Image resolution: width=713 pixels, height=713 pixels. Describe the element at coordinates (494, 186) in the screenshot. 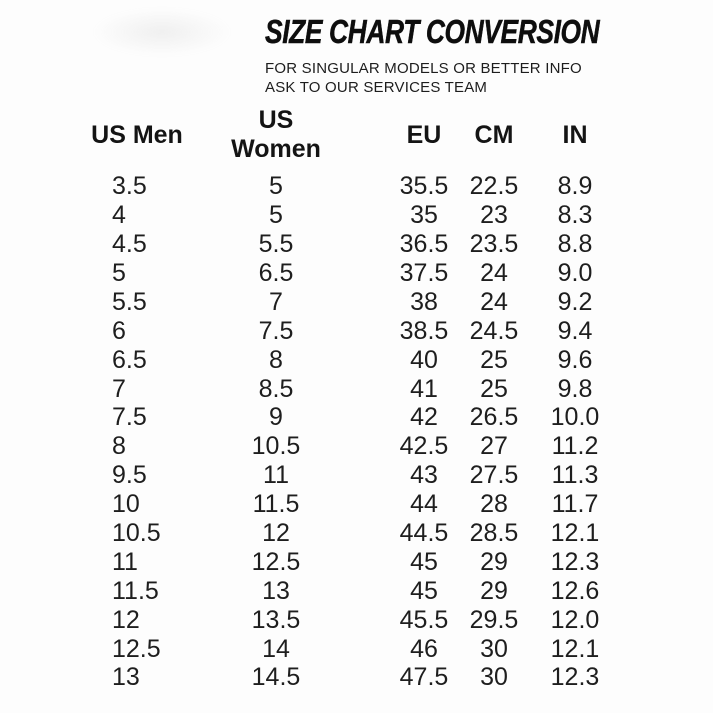

I see `table-cell: 22.5` at that location.